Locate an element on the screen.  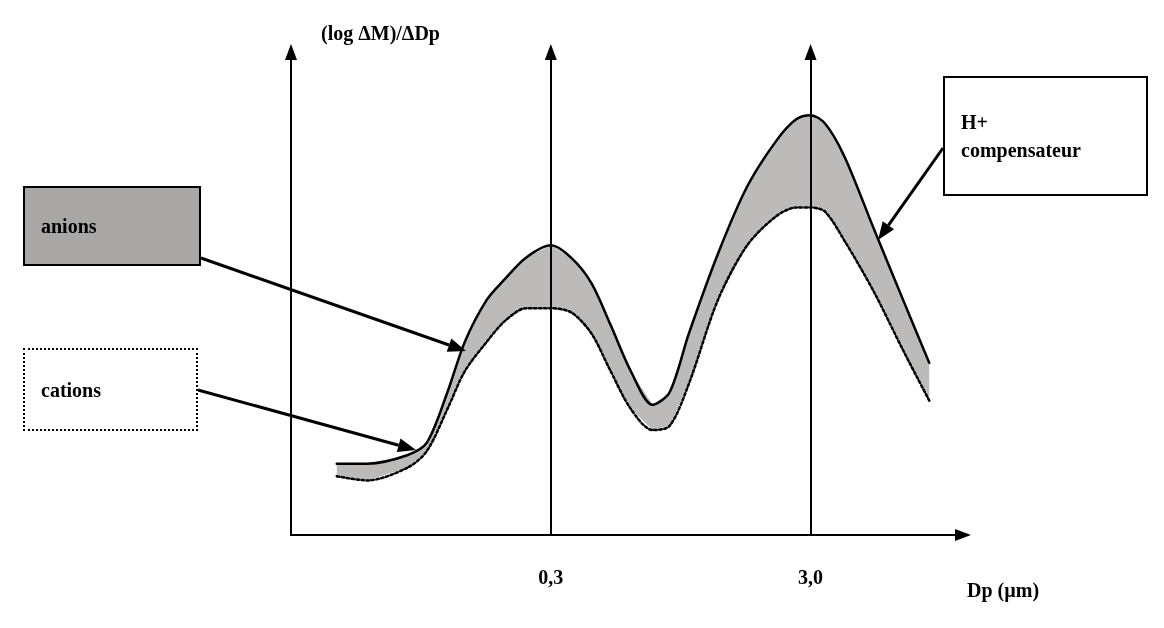
label-box: H+ compensateur is located at coordinates (1045, 136).